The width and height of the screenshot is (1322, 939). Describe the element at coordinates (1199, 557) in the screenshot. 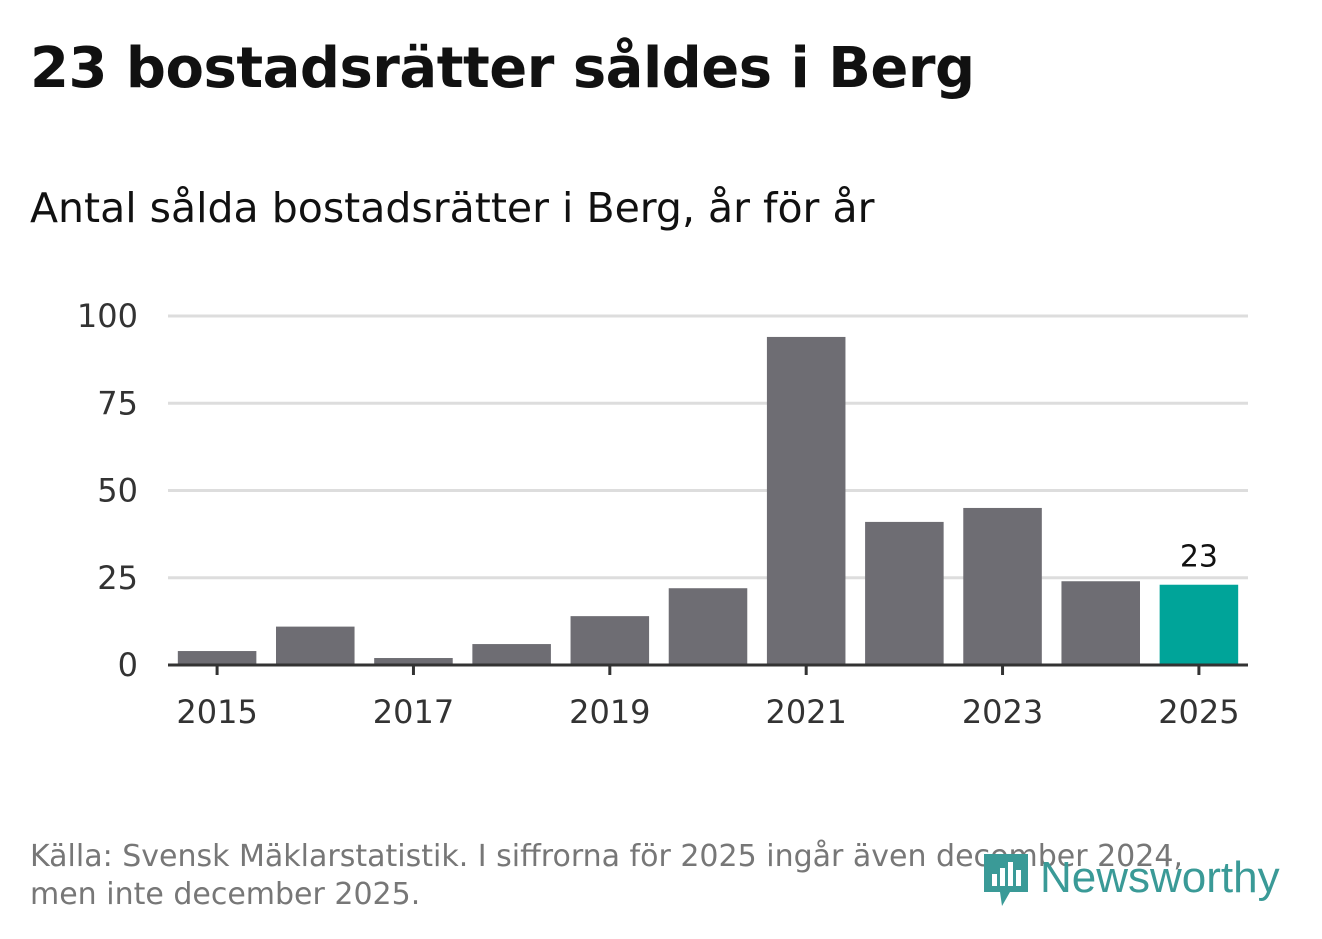

I see `data-label: 23` at that location.